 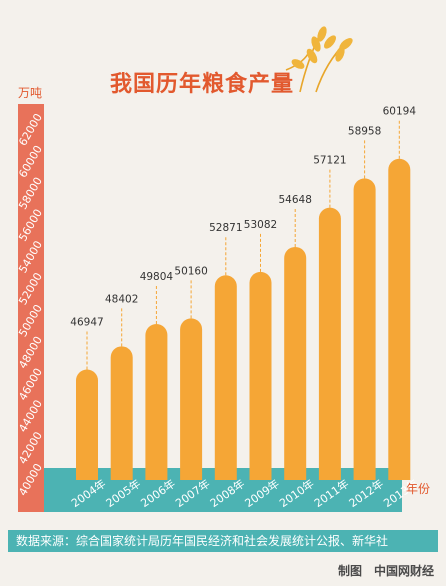 I want to click on bar-value-label: 49804, so click(x=157, y=277).